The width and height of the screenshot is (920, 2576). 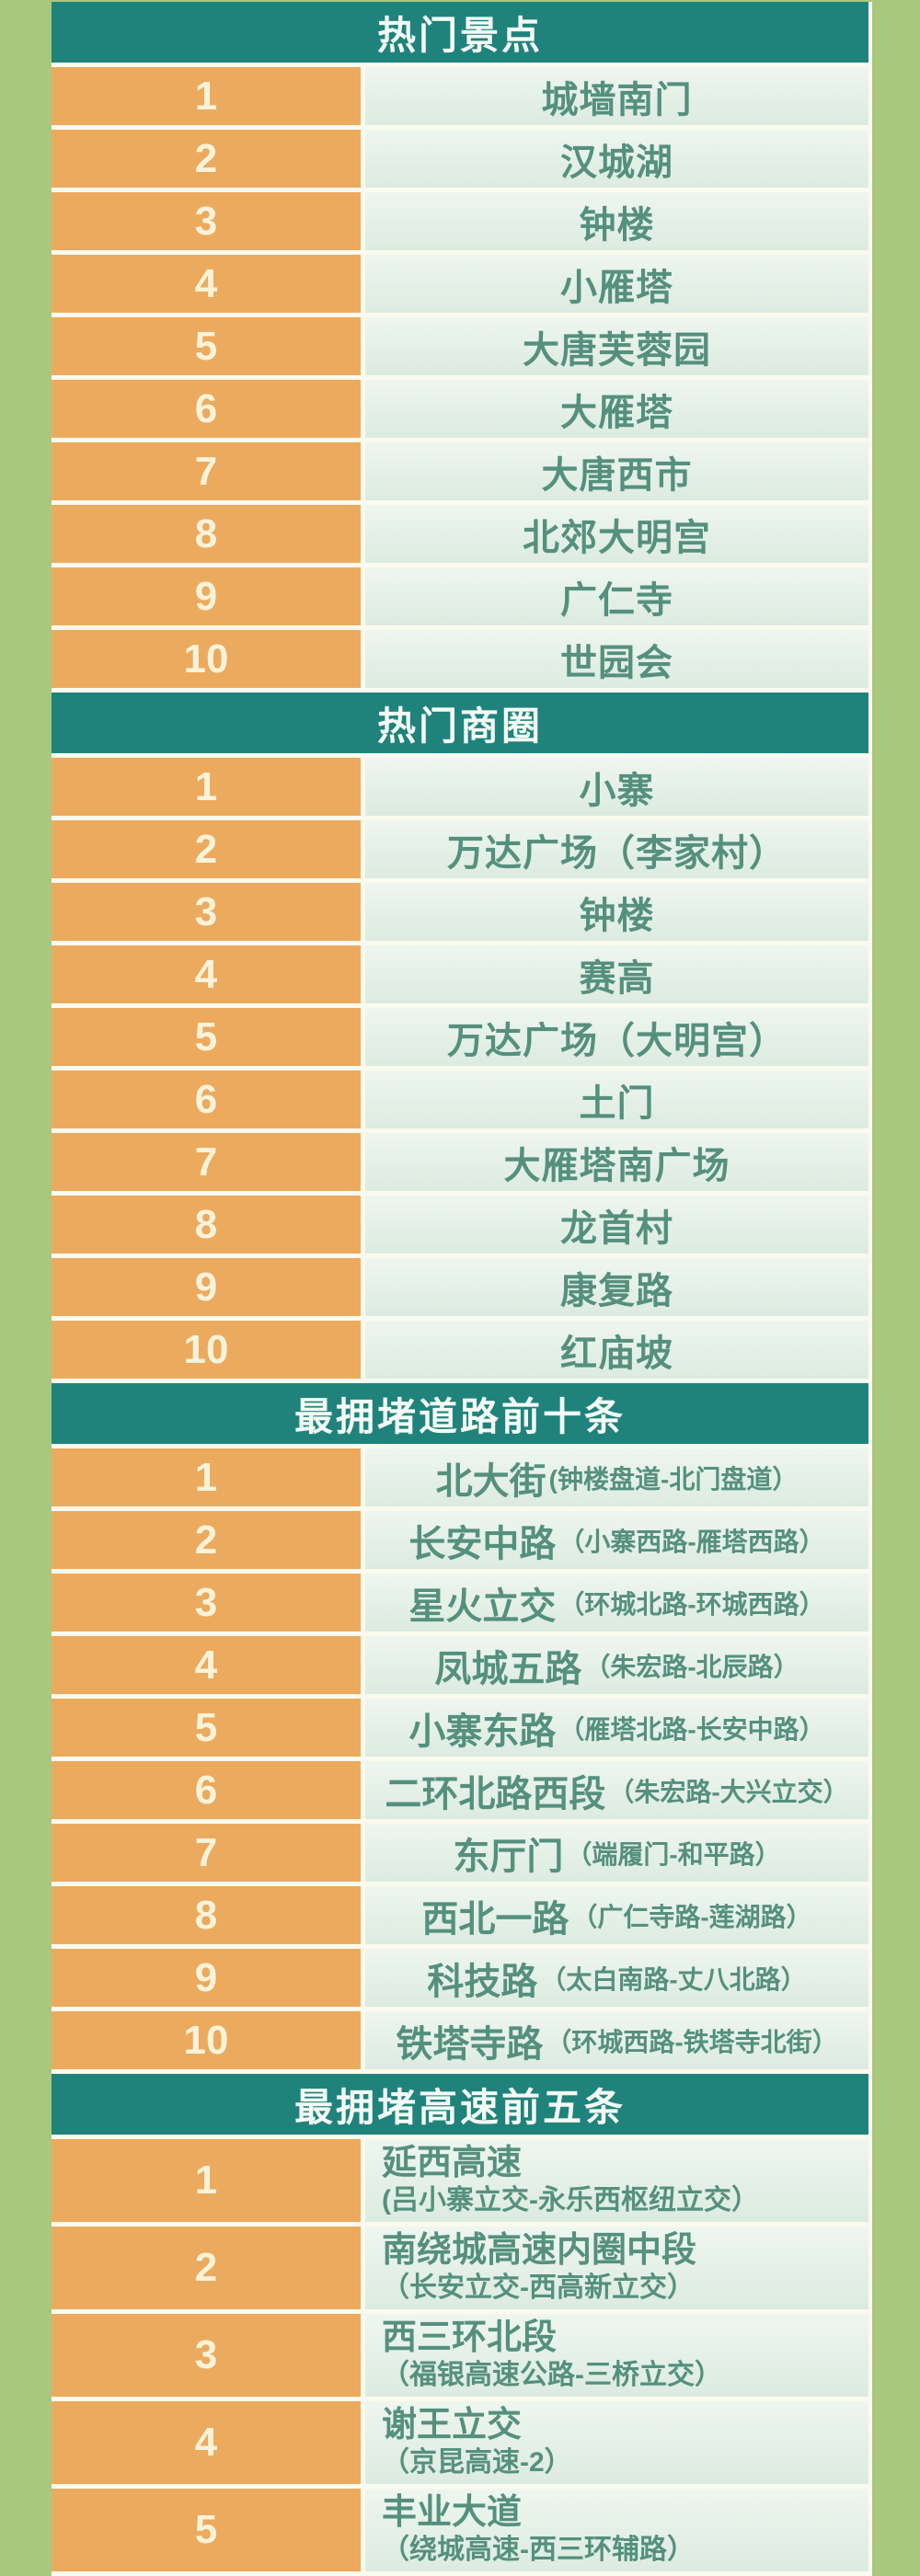 What do you see at coordinates (495, 1794) in the screenshot?
I see `place-name: 二环北路西段` at bounding box center [495, 1794].